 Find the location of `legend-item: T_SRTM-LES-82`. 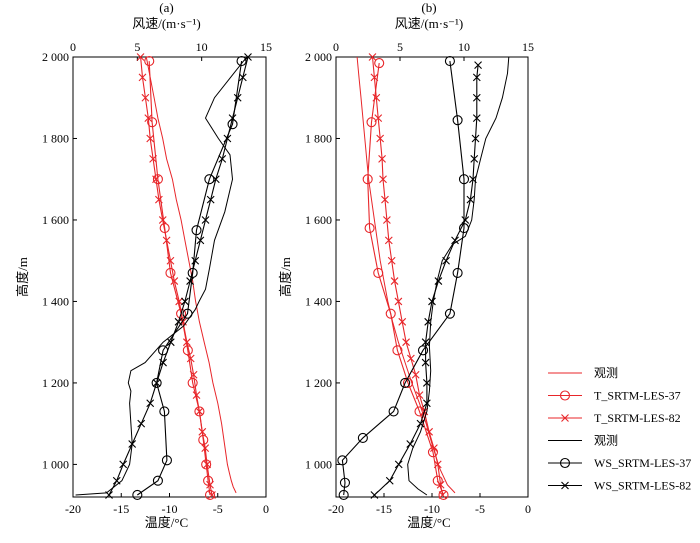

legend-item: T_SRTM-LES-82 is located at coordinates (614, 418).